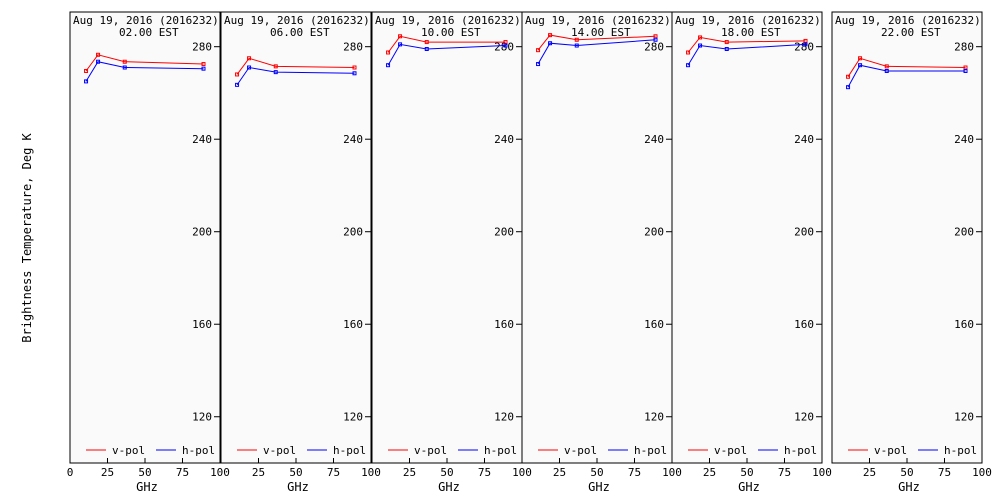  What do you see at coordinates (449, 487) in the screenshot?
I see `panel-3-x-axis-label: GHz` at bounding box center [449, 487].